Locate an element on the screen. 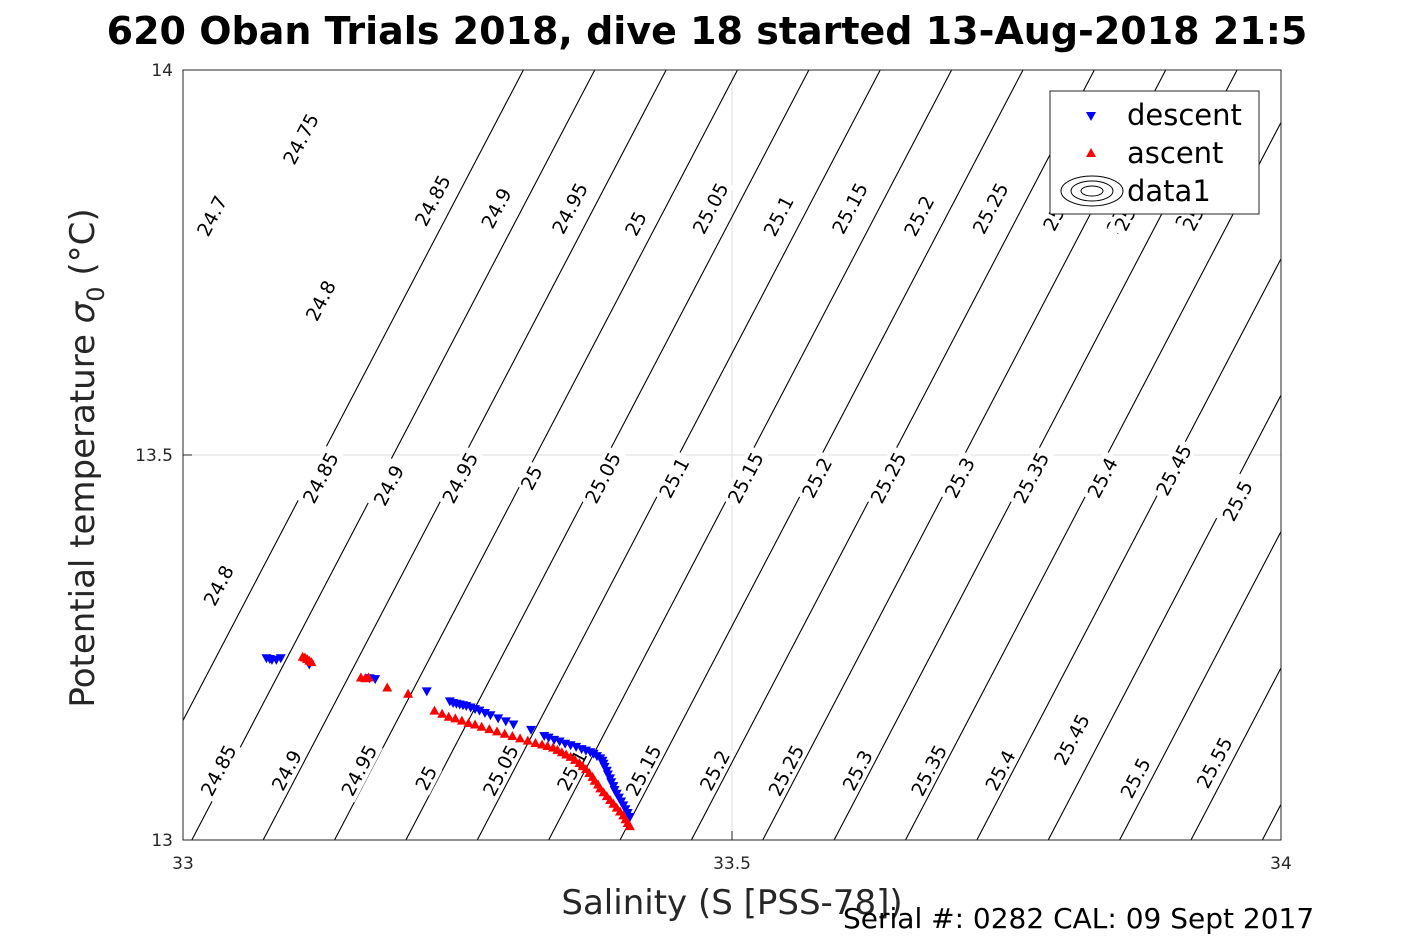  legend: descent ascent data1 is located at coordinates (1154, 152).